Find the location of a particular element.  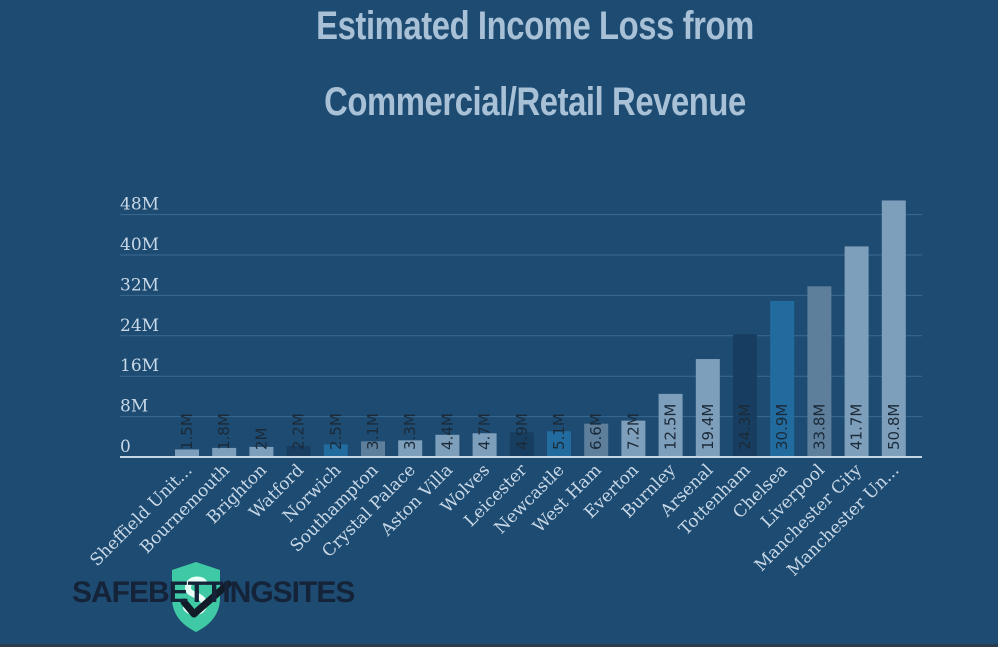

y-tick-label: 0 is located at coordinates (125, 447).